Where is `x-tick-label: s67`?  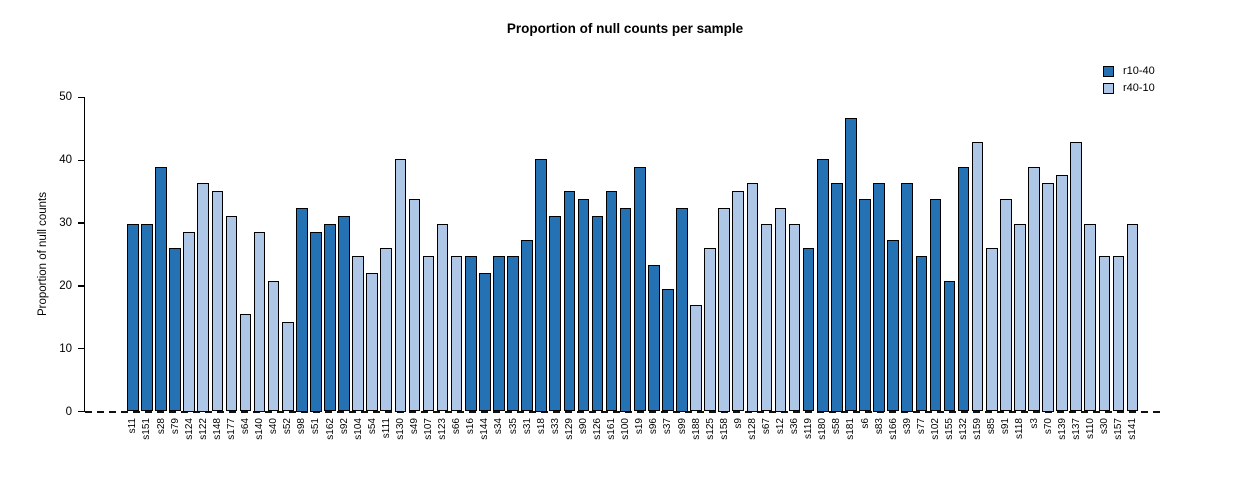 x-tick-label: s67 is located at coordinates (766, 425).